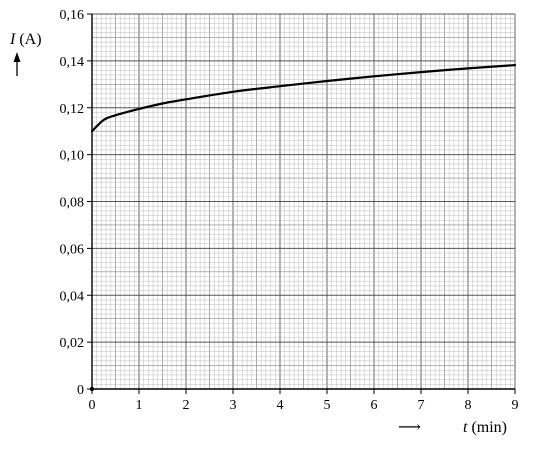 The width and height of the screenshot is (533, 449). What do you see at coordinates (233, 405) in the screenshot?
I see `x-tick-label: 3` at bounding box center [233, 405].